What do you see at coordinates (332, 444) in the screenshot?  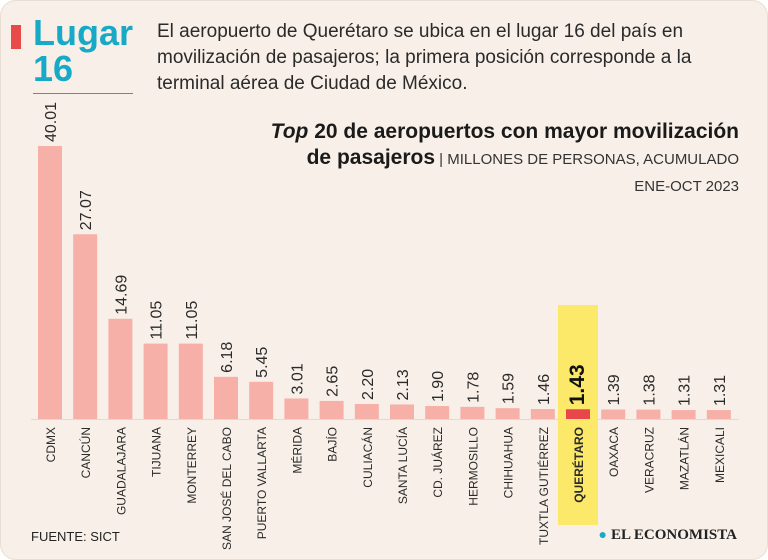 I see `category-label-8: BAJÍO` at bounding box center [332, 444].